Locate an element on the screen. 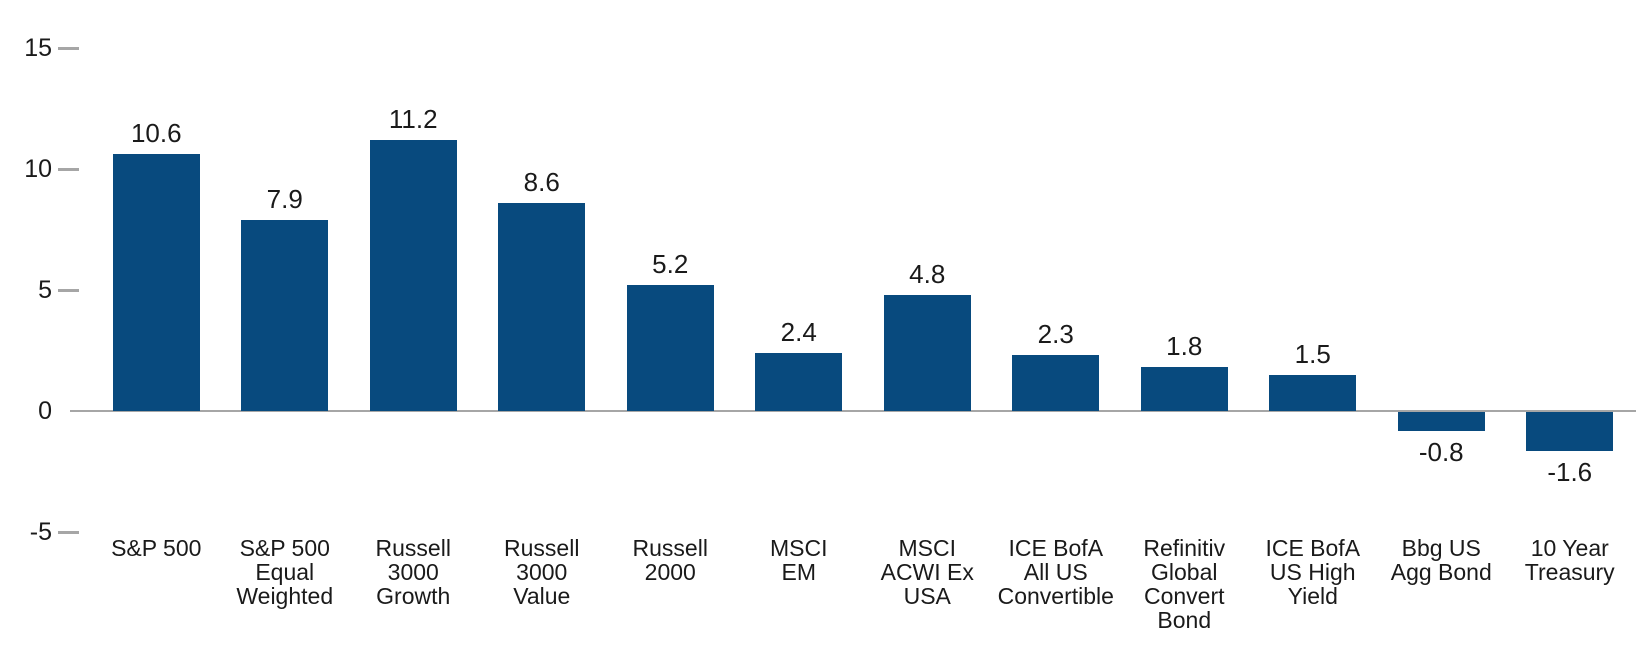  x-axis-baseline is located at coordinates (853, 411).